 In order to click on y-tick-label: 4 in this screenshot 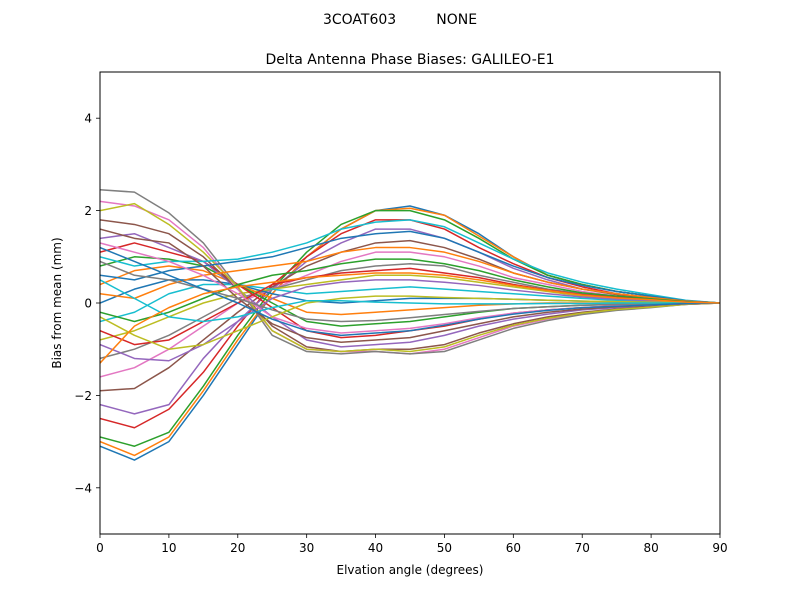, I will do `click(88, 119)`.